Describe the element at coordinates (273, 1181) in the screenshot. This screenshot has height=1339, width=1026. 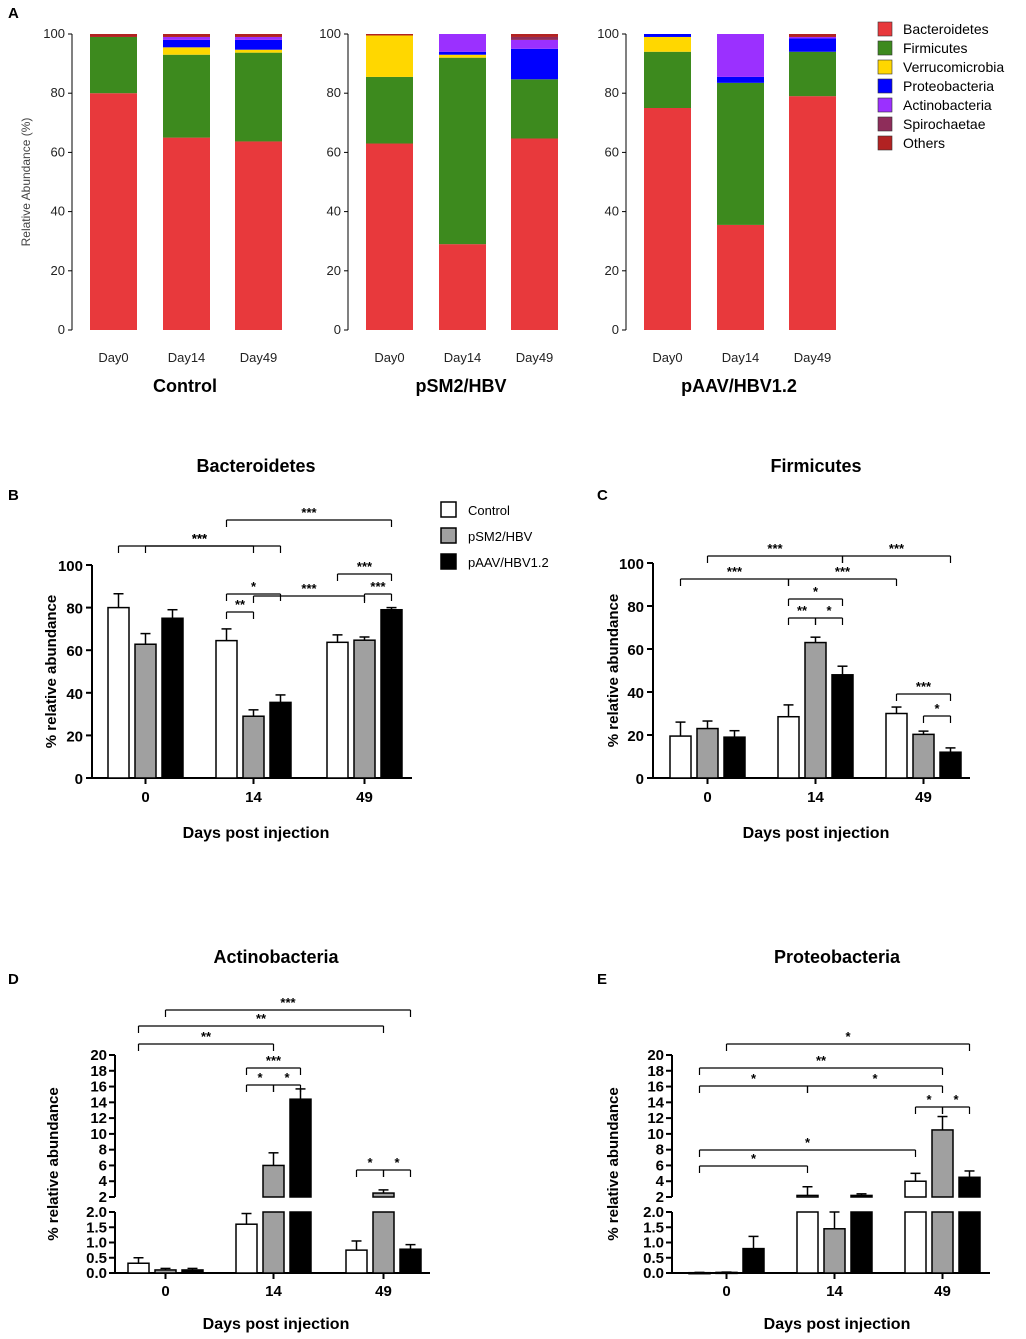
I see `bar-upper-segment` at that location.